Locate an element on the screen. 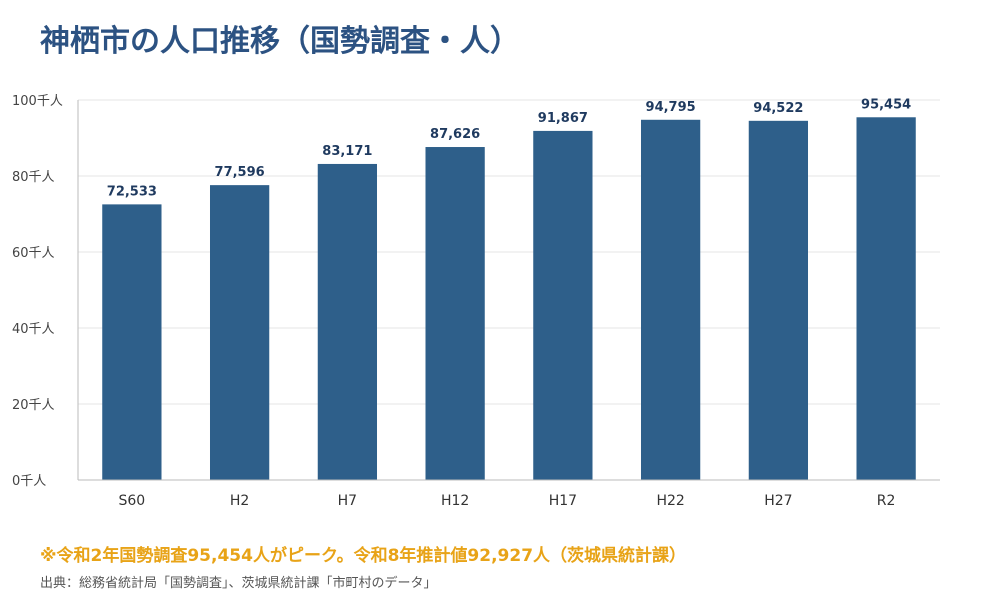  bar-h17 is located at coordinates (563, 305).